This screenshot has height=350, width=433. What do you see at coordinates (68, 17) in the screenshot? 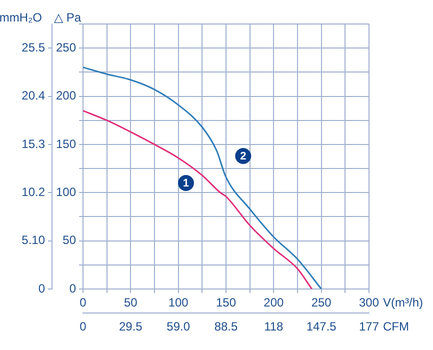
I see `y-axis-title: △ Pa` at bounding box center [68, 17].